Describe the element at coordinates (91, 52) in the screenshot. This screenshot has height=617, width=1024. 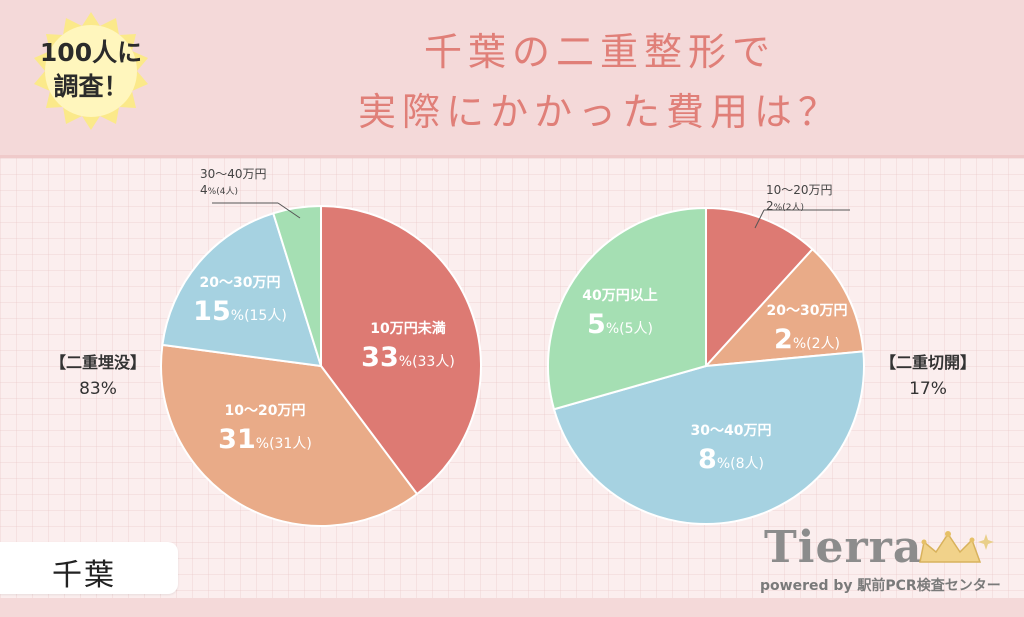
I see `badge-line1: 100人に` at that location.